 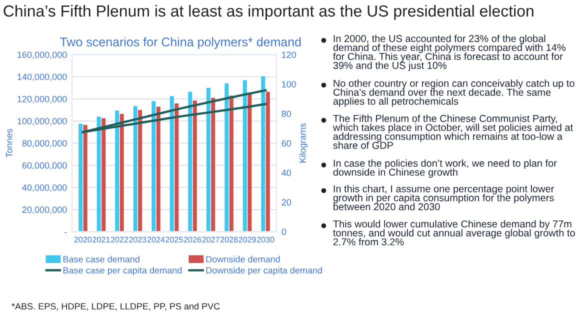 What do you see at coordinates (287, 173) in the screenshot?
I see `y2-tick-label: 40` at bounding box center [287, 173].